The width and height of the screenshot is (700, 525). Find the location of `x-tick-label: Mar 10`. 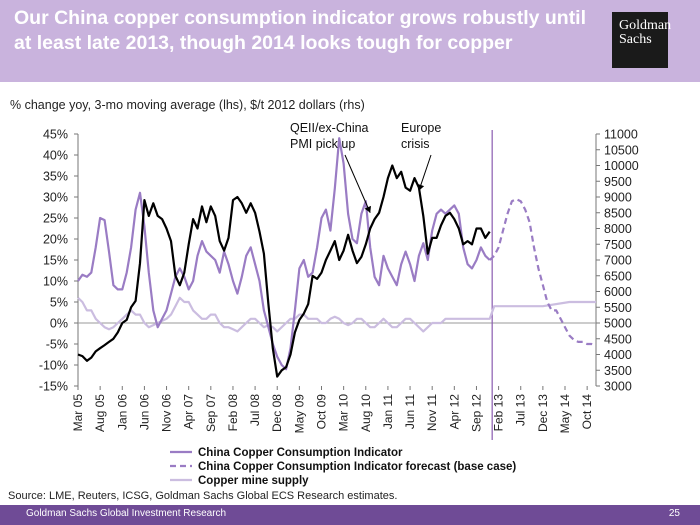

x-tick-label: Mar 10 is located at coordinates (344, 413).